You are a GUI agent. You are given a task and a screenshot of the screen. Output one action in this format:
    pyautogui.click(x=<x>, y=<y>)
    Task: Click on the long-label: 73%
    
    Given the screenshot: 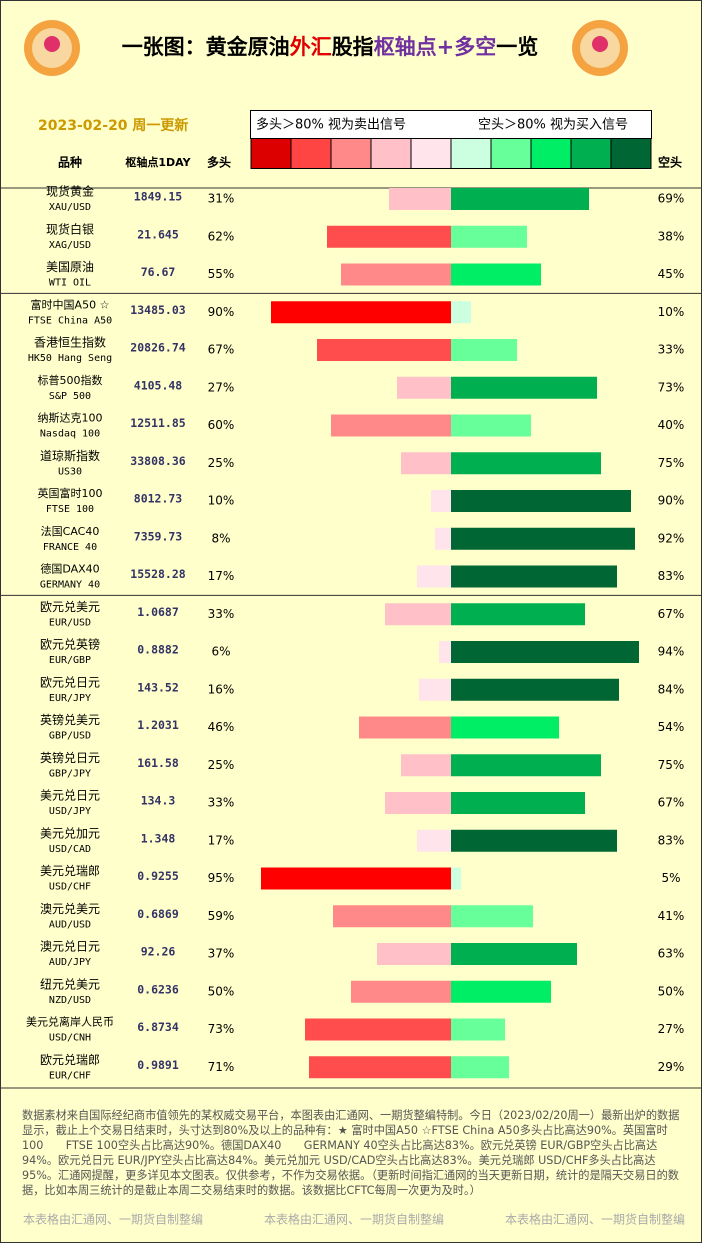 What is the action you would take?
    pyautogui.click(x=221, y=1029)
    